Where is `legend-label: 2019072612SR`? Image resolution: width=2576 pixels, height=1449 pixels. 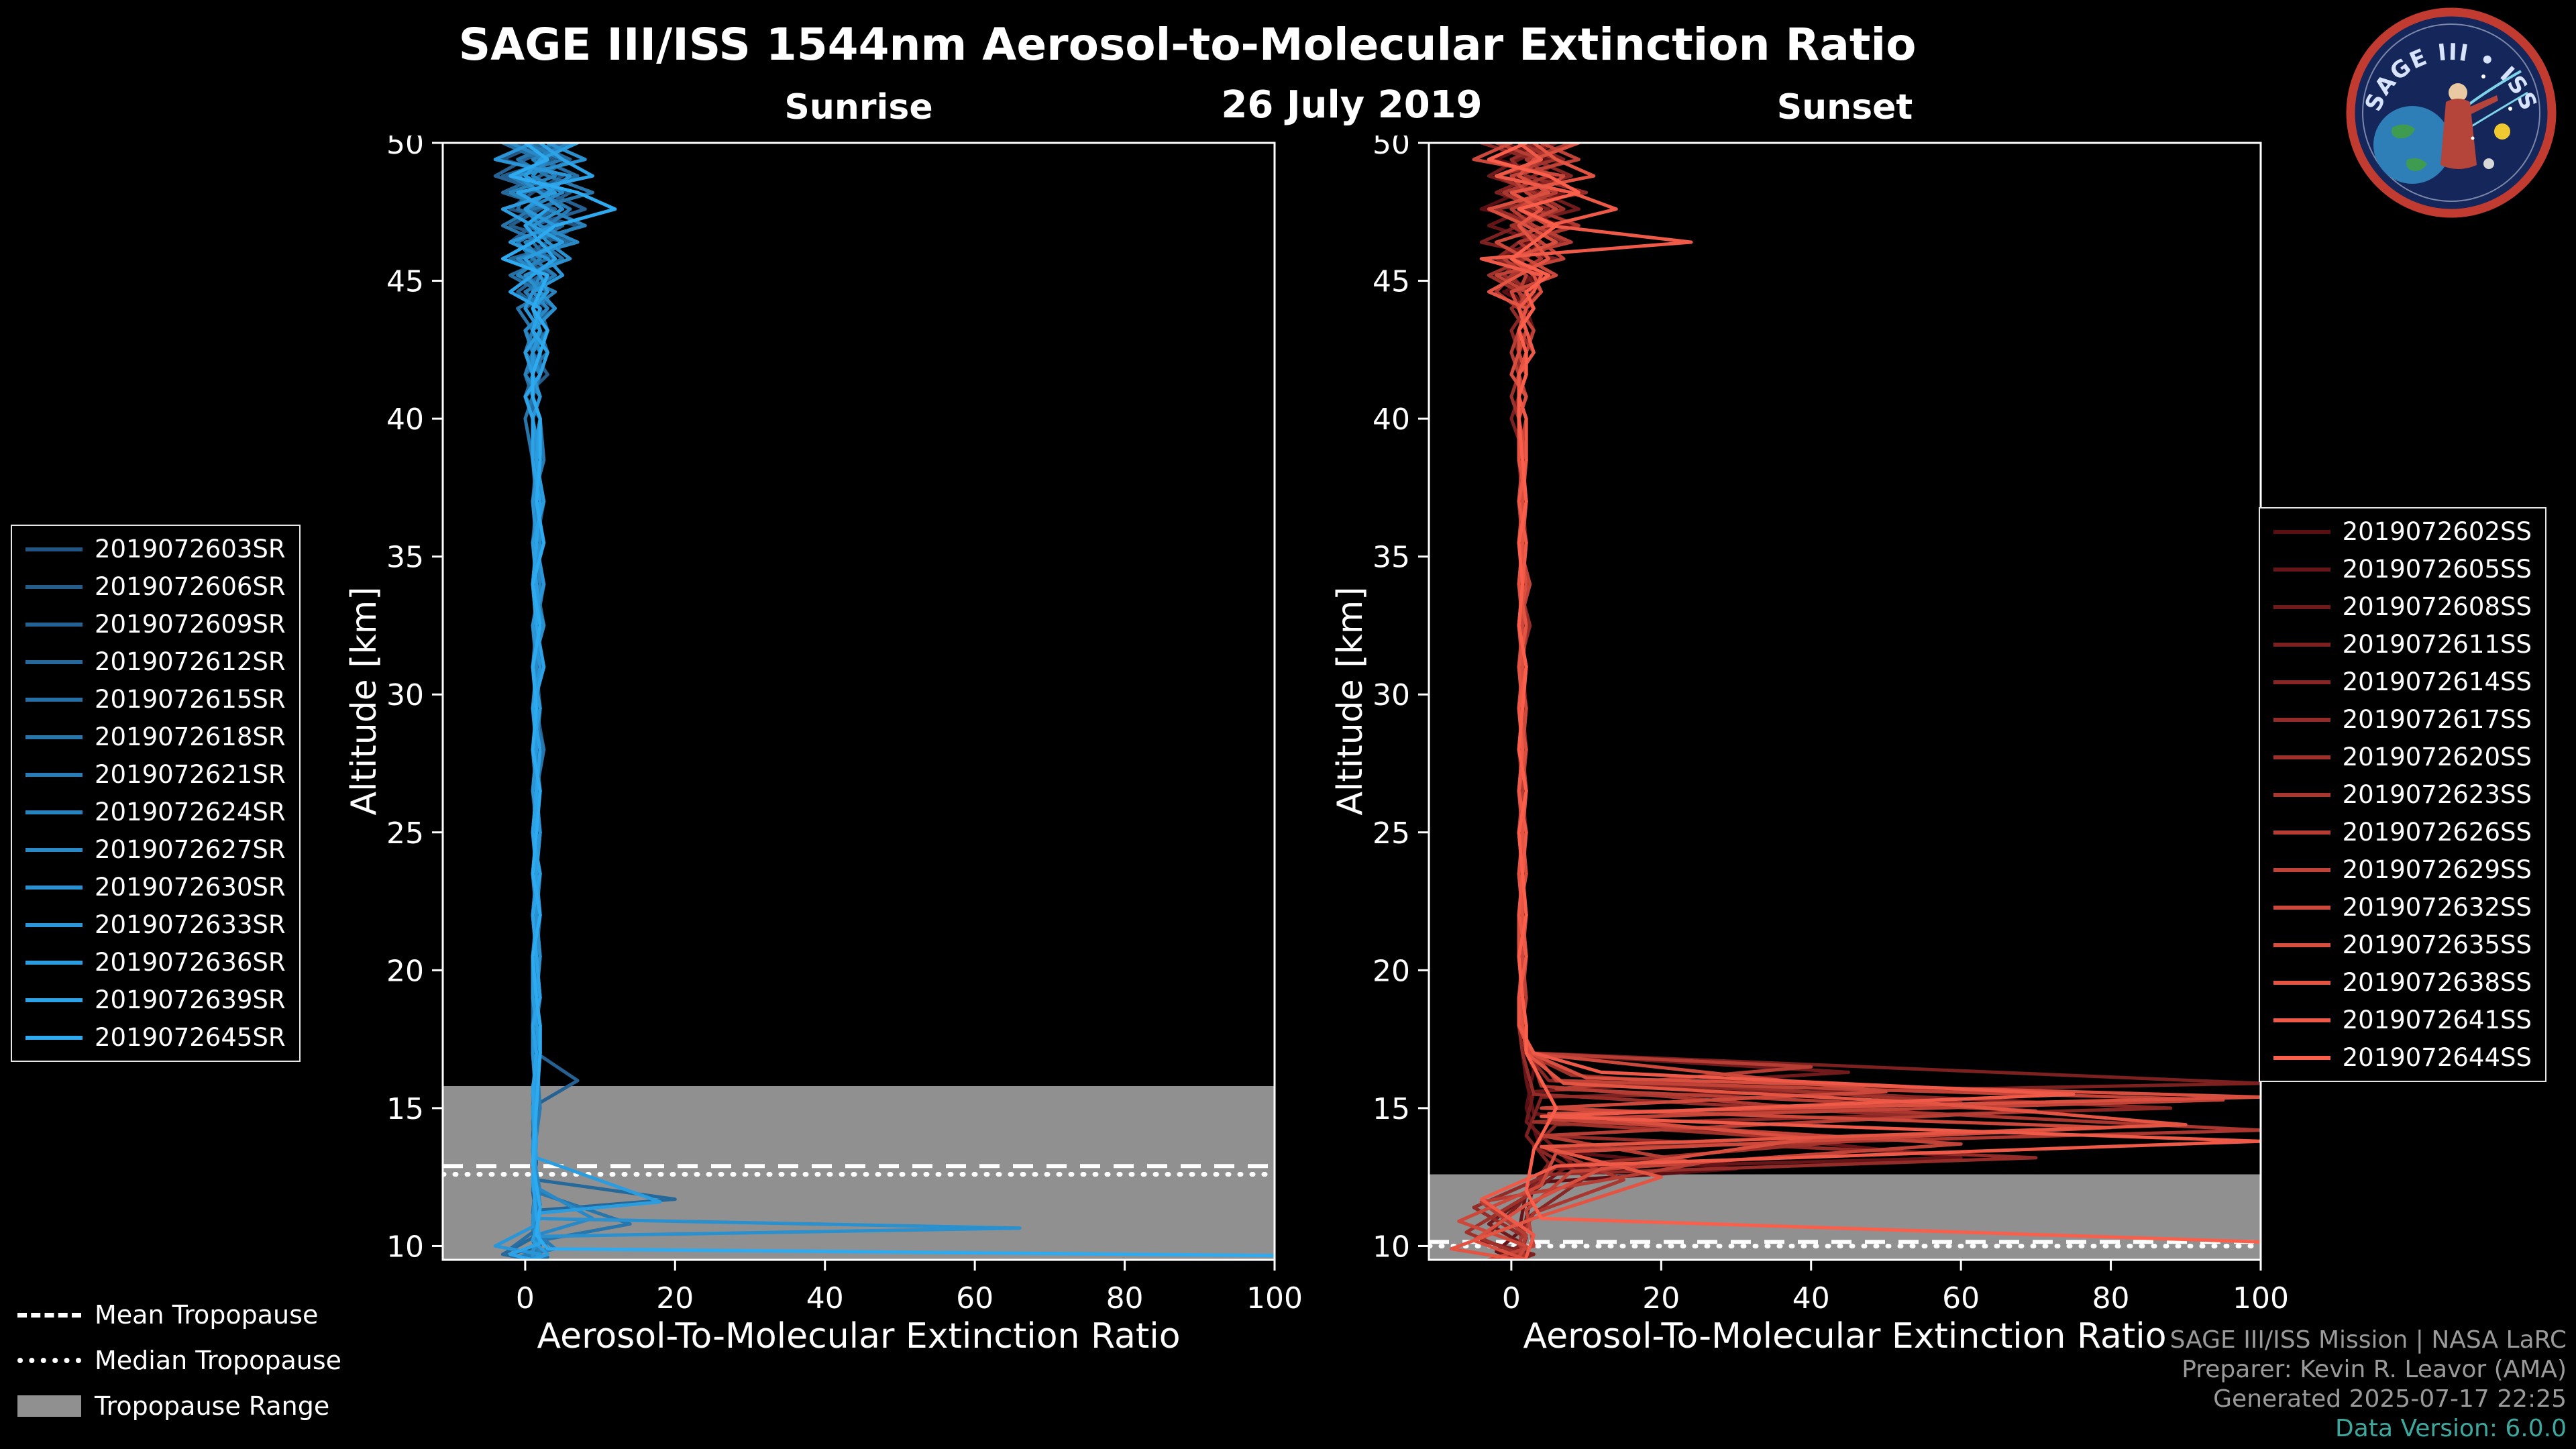
legend-label: 2019072612SR is located at coordinates (190, 661).